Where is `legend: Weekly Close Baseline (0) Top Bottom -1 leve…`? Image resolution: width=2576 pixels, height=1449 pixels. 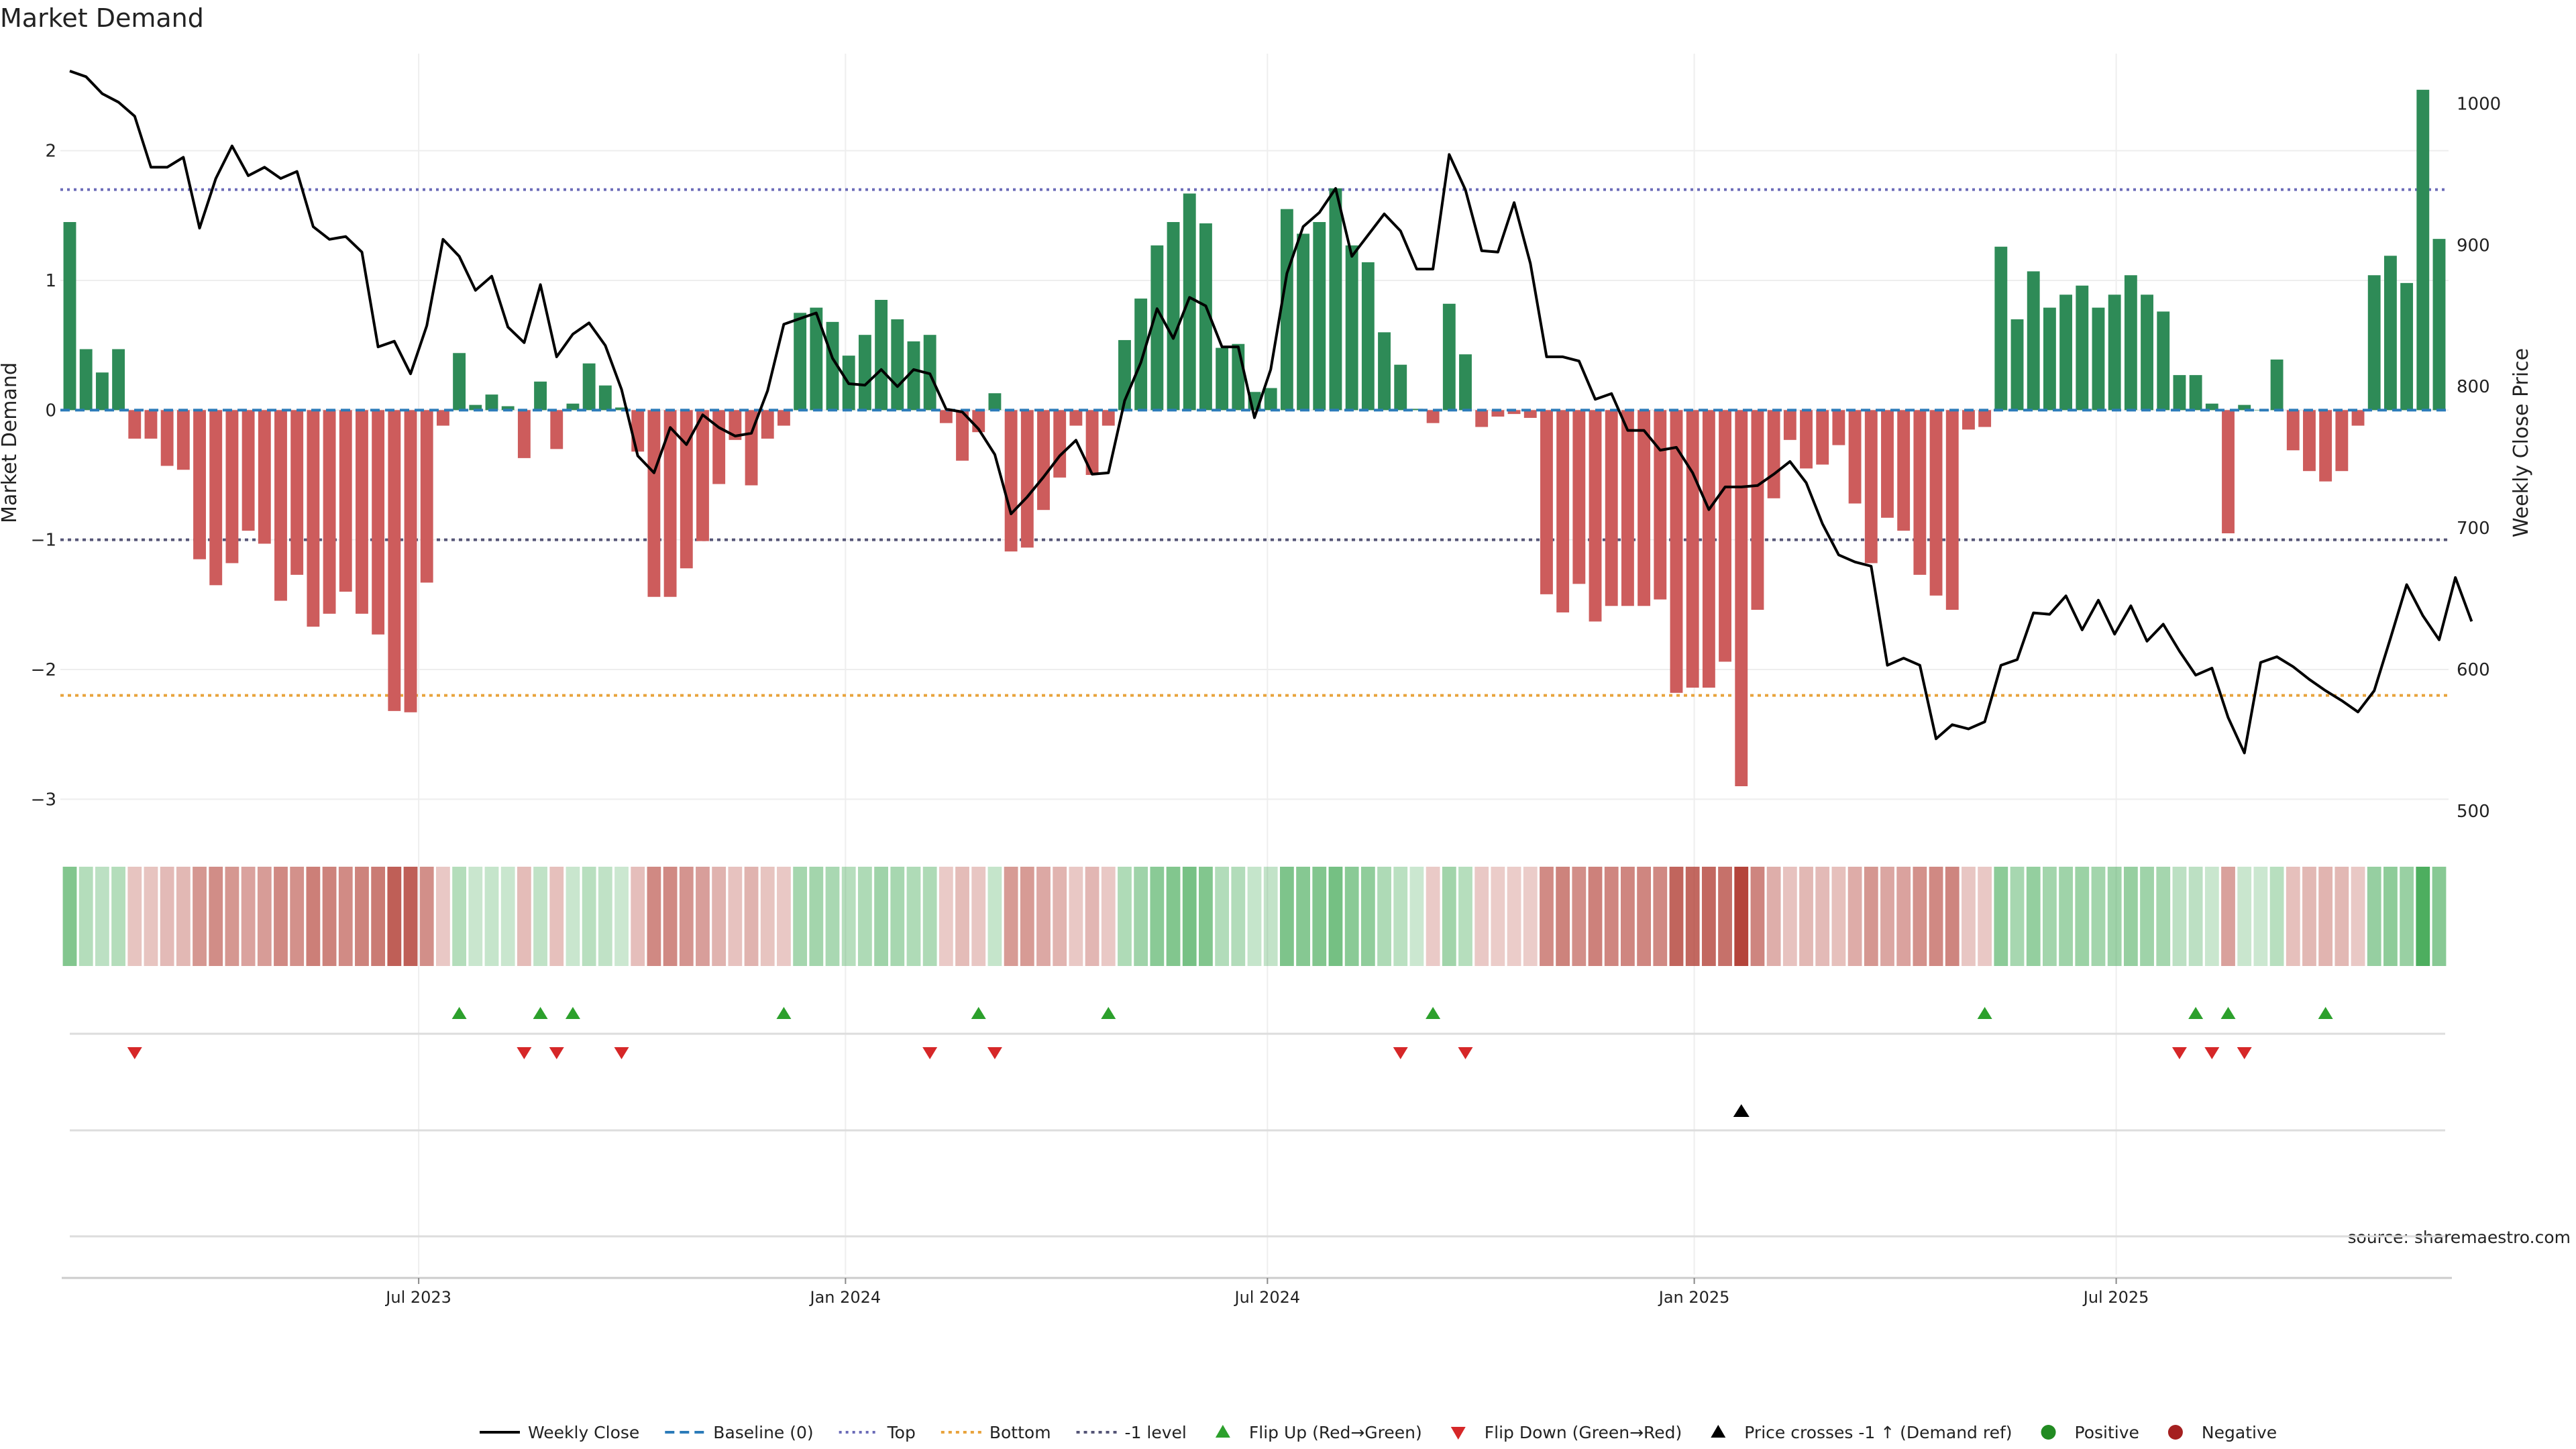 legend: Weekly Close Baseline (0) Top Bottom -1 leve… is located at coordinates (1378, 1432).